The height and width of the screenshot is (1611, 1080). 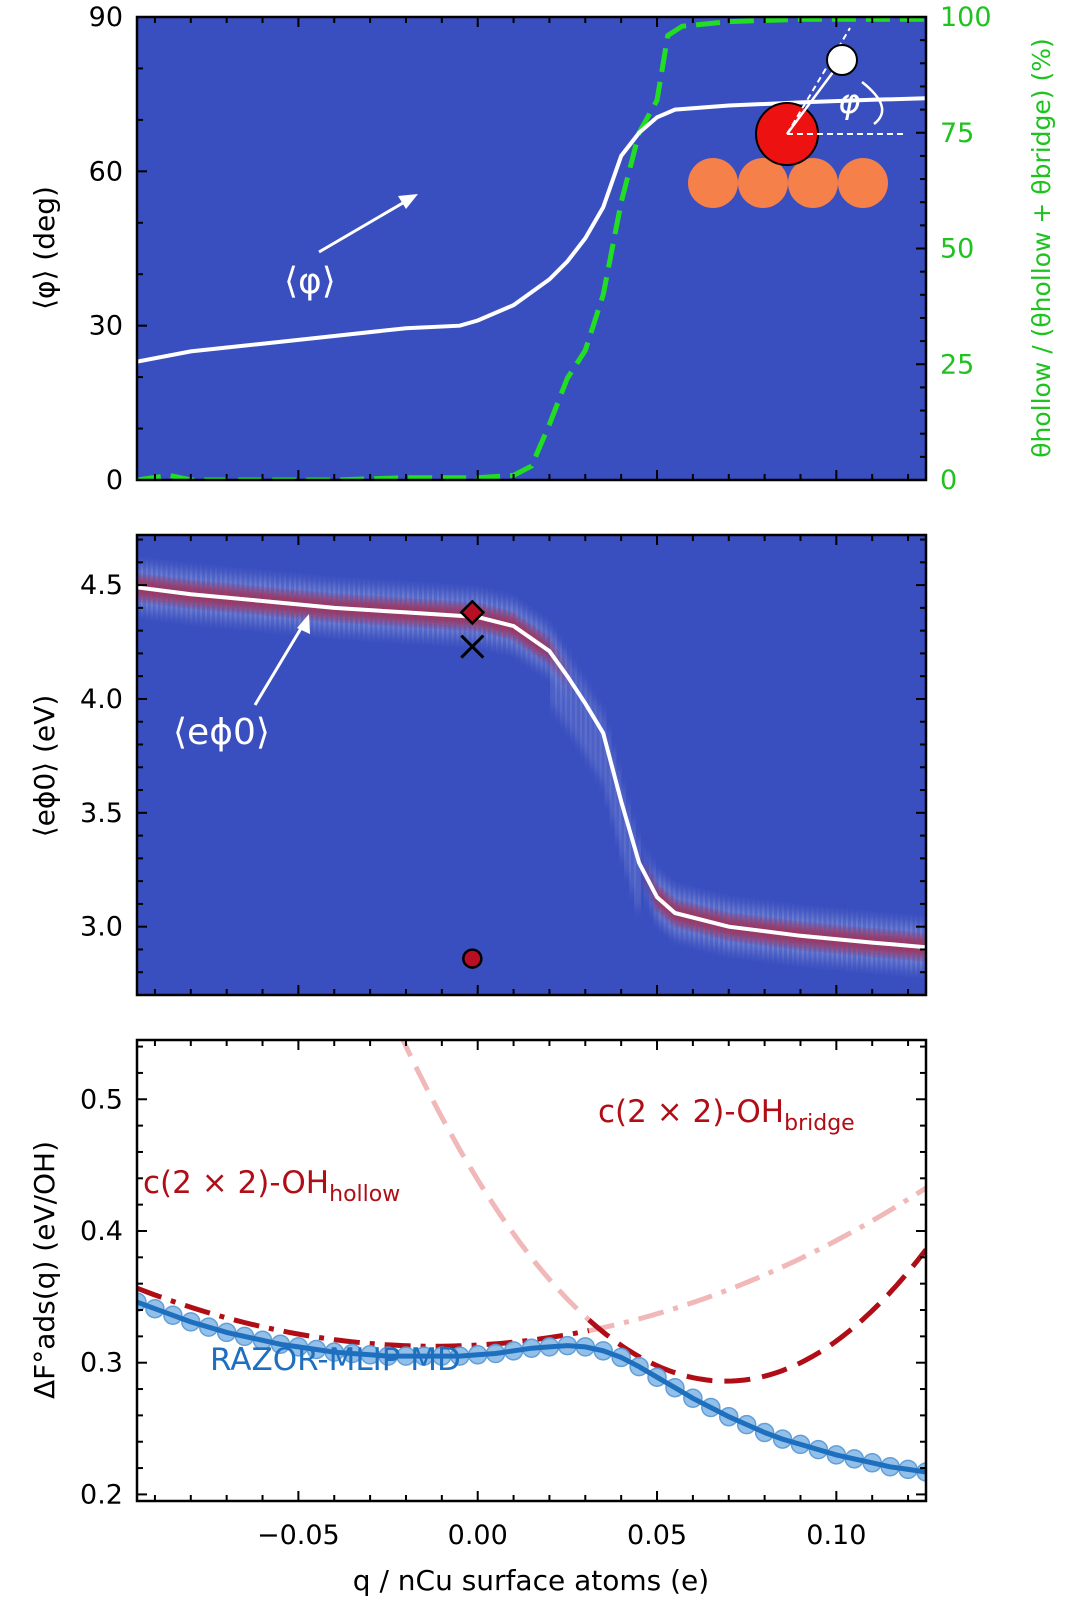 I want to click on charge-x-label: q / nCu surface atoms (e), so click(x=531, y=1580).